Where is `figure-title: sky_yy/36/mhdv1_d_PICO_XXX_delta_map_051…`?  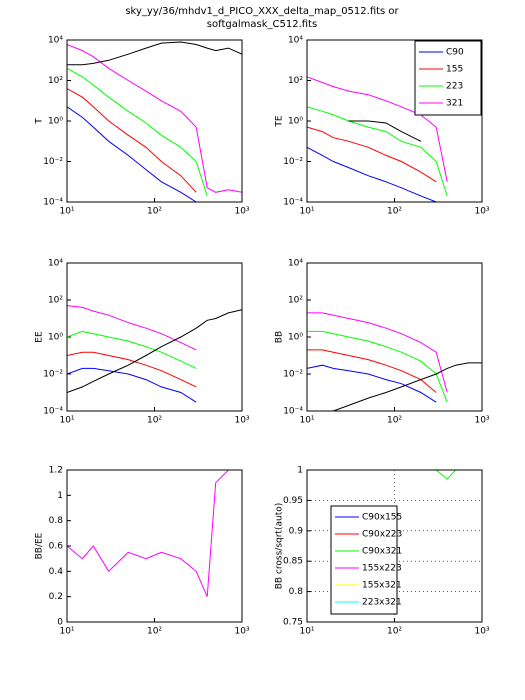 figure-title: sky_yy/36/mhdv1_d_PICO_XXX_delta_map_051… is located at coordinates (262, 11).